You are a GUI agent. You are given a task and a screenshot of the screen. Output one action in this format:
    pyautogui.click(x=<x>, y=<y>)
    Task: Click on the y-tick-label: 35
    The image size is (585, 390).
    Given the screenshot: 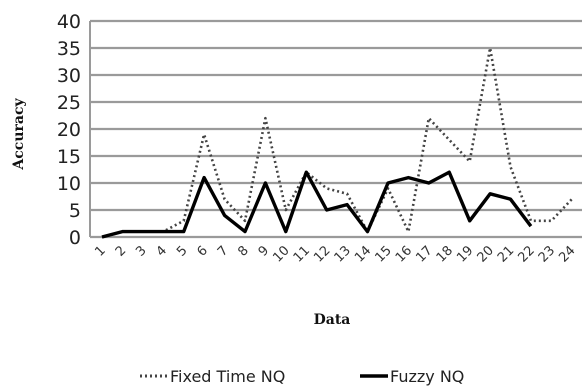 What is the action you would take?
    pyautogui.click(x=69, y=49)
    